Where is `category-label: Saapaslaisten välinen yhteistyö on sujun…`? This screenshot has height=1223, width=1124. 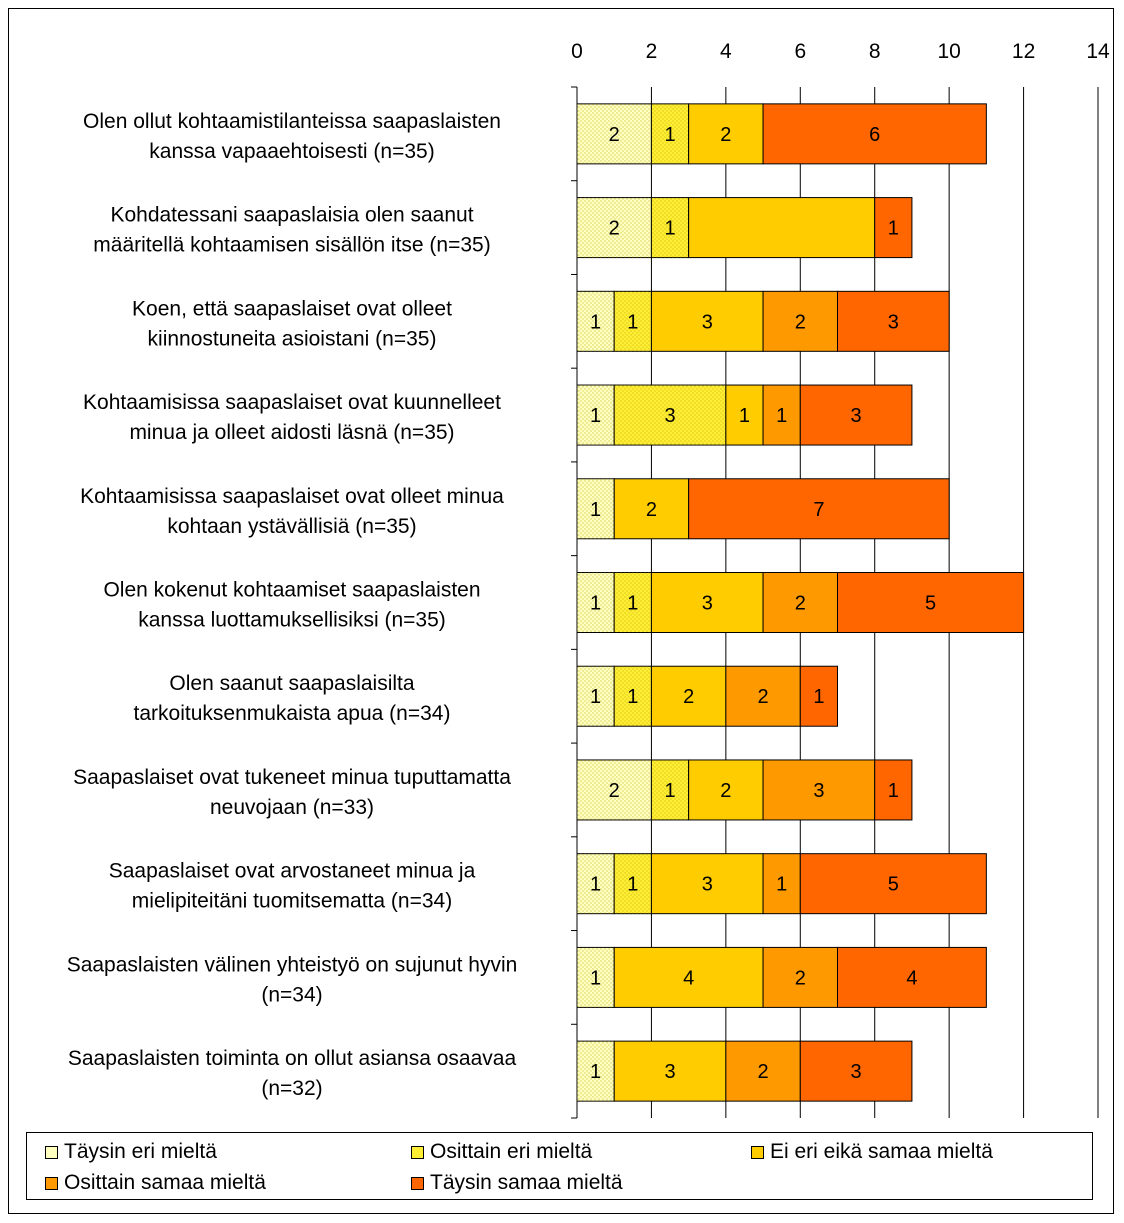
category-label: Saapaslaisten välinen yhteistyö on sujun… is located at coordinates (292, 979).